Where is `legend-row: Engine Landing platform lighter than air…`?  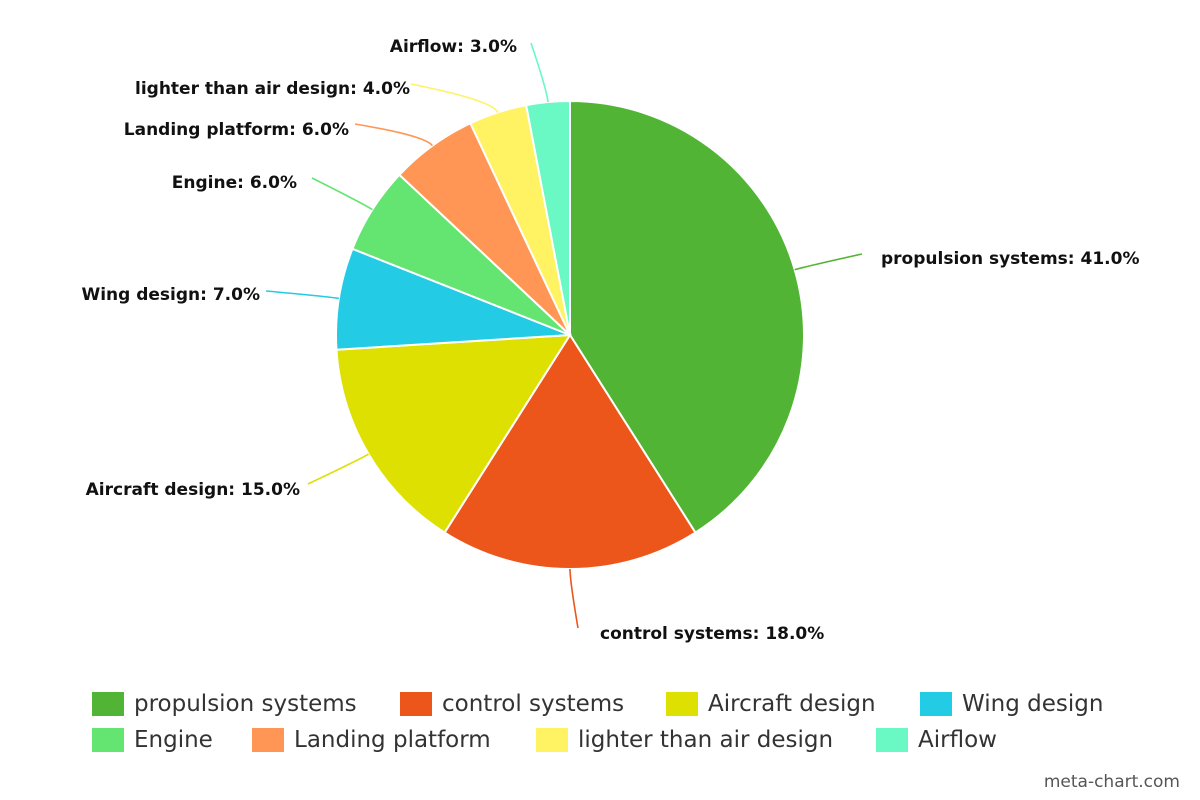 legend-row: Engine Landing platform lighter than air… is located at coordinates (622, 740).